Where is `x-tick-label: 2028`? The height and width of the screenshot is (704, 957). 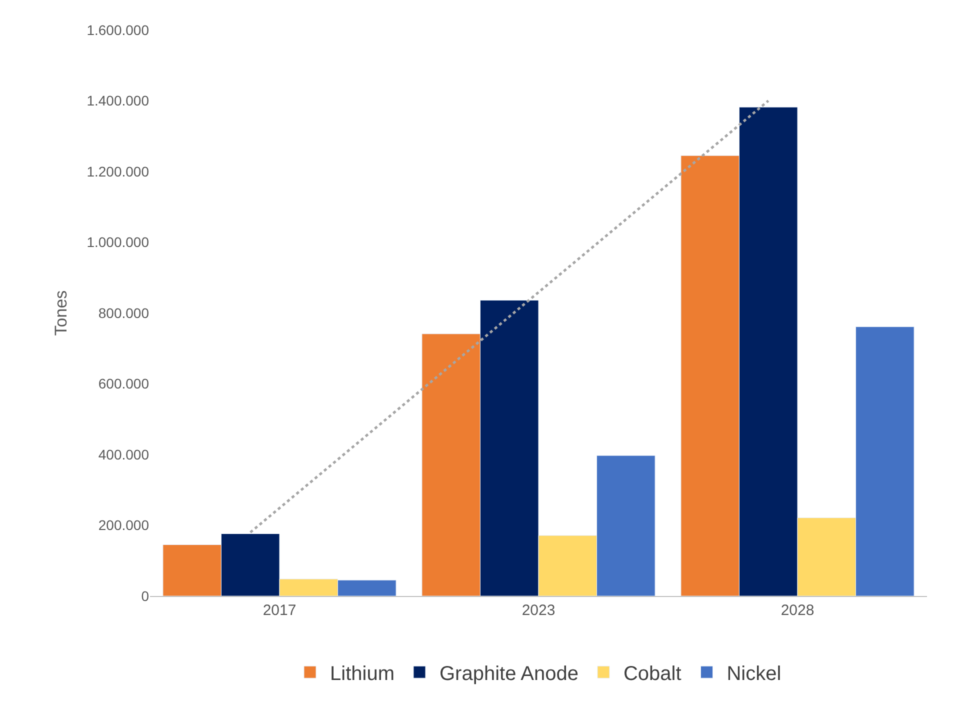 x-tick-label: 2028 is located at coordinates (797, 610).